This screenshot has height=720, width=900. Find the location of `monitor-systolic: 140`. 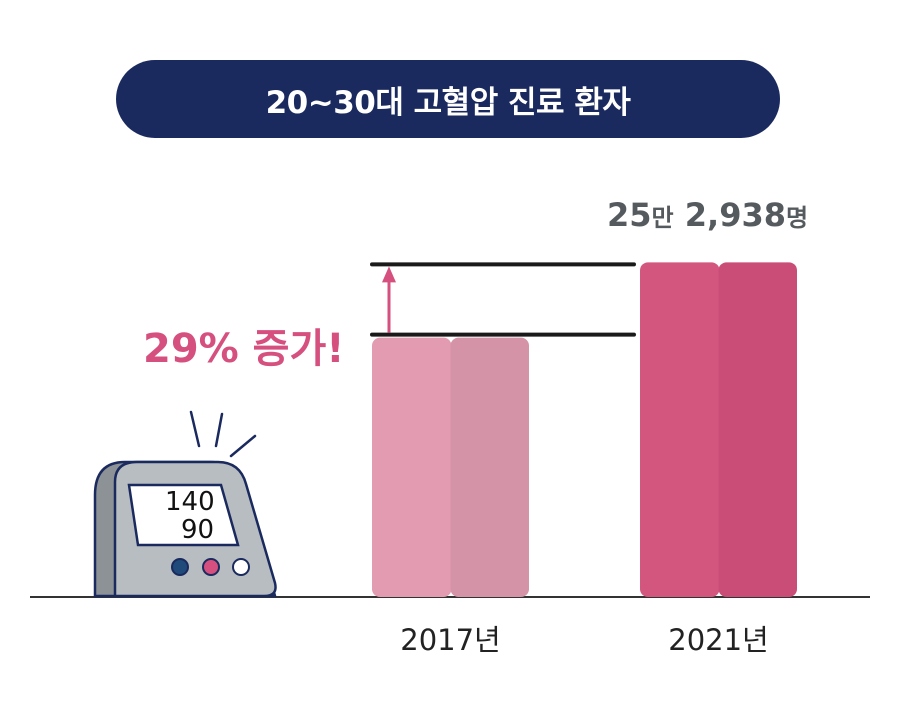

monitor-systolic: 140 is located at coordinates (190, 502).